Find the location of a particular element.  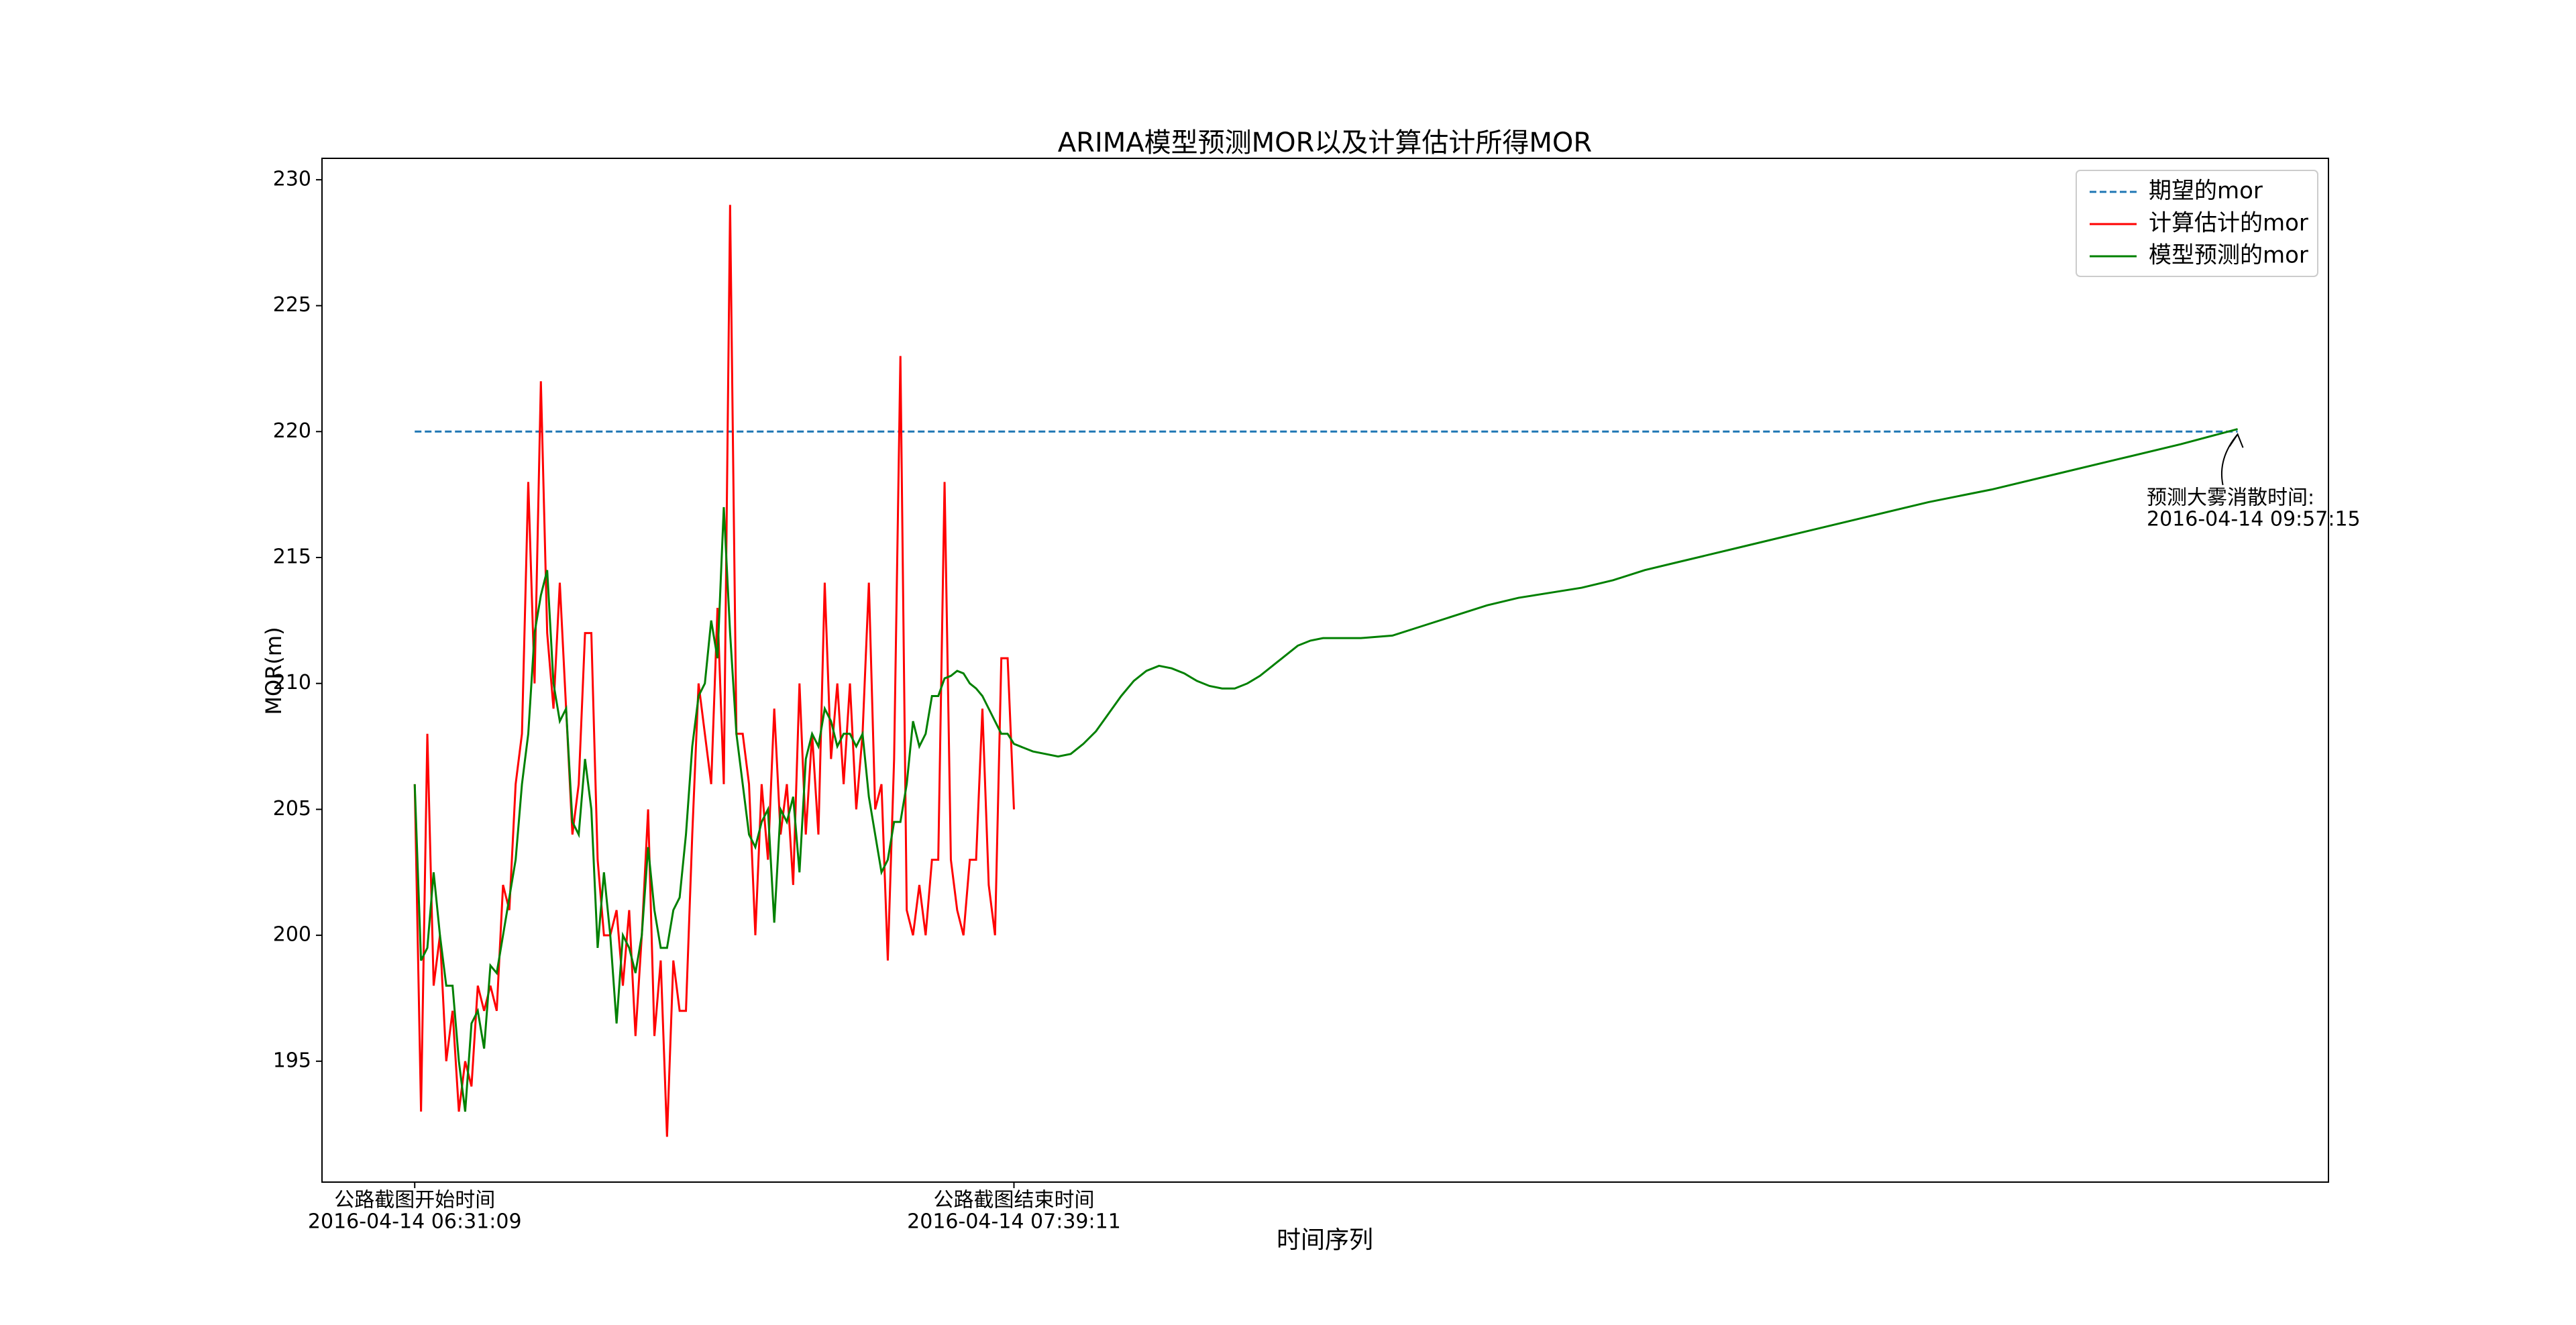

legend-label: 计算估计的mor is located at coordinates (2228, 223).